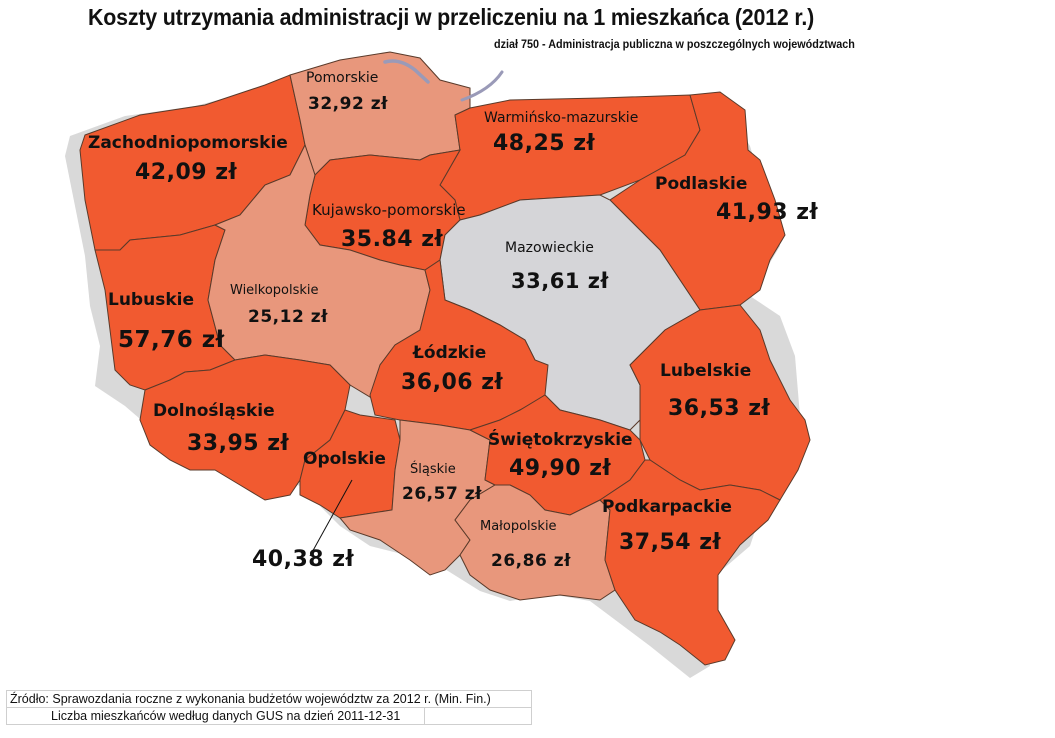 This screenshot has height=738, width=1055. I want to click on label-lubuskie-name: Lubuskie, so click(151, 300).